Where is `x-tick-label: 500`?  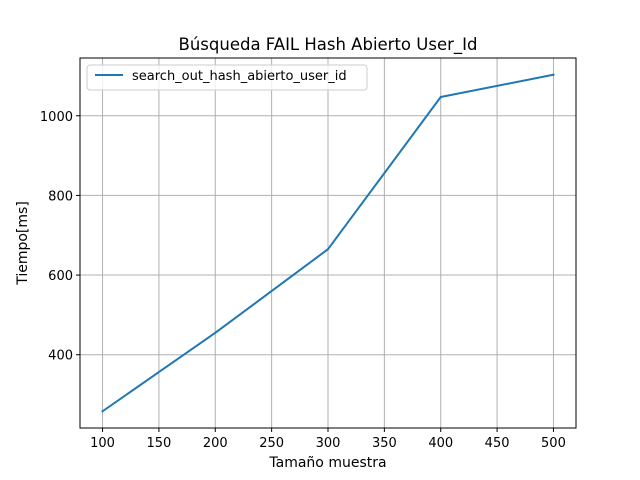 x-tick-label: 500 is located at coordinates (553, 443).